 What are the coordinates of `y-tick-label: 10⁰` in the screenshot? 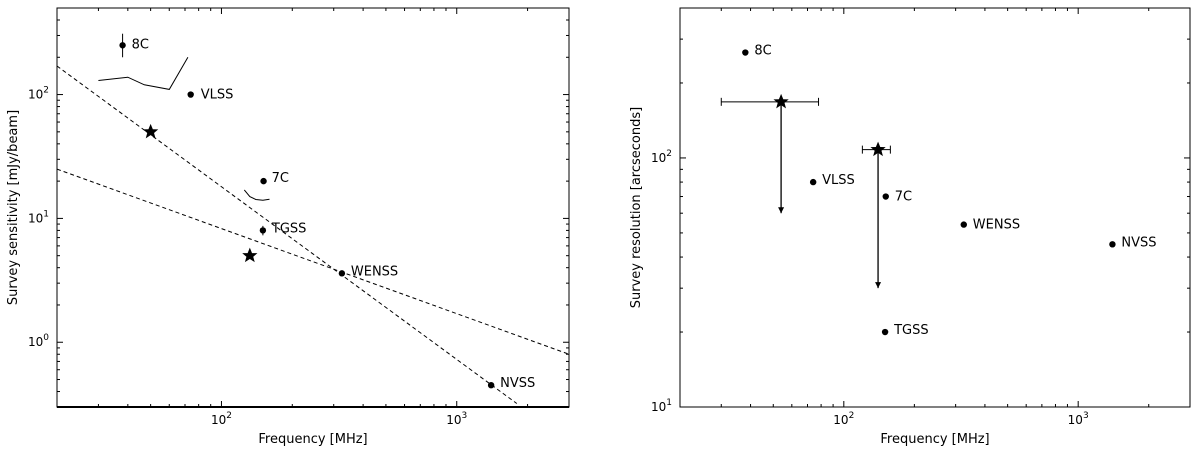 It's located at (38, 341).